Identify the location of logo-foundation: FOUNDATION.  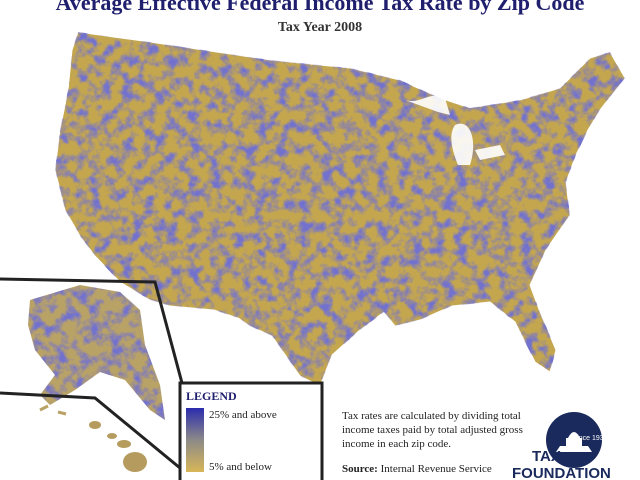
(561, 472).